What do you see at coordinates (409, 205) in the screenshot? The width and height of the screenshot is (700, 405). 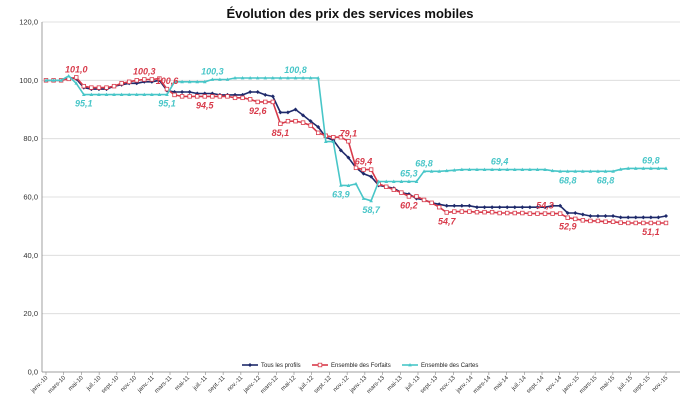 I see `data-label: 60,2` at bounding box center [409, 205].